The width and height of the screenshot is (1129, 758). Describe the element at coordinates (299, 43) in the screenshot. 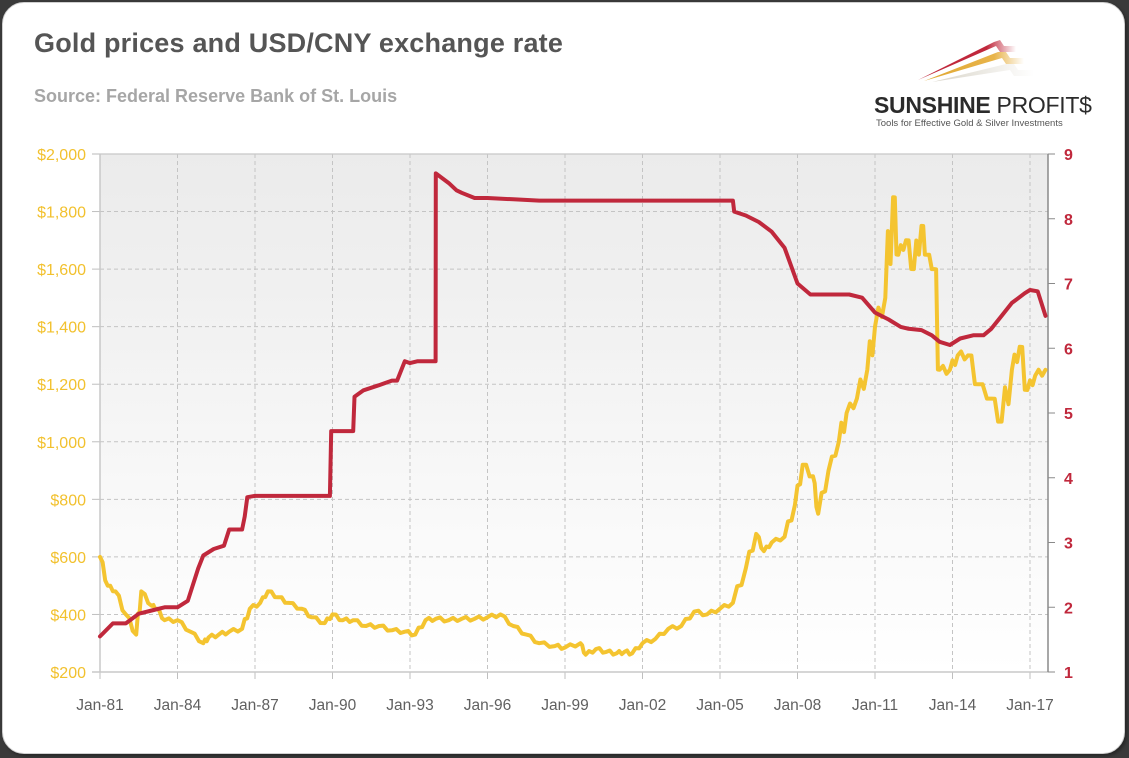

I see `chart-title: Gold prices and USD/CNY exchange rate` at that location.